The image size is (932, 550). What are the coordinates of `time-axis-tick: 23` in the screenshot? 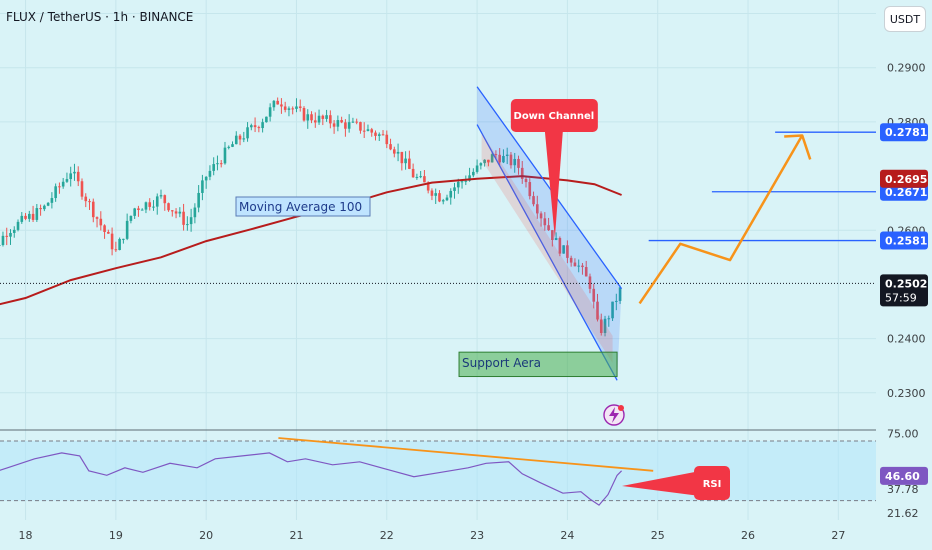 It's located at (477, 535).